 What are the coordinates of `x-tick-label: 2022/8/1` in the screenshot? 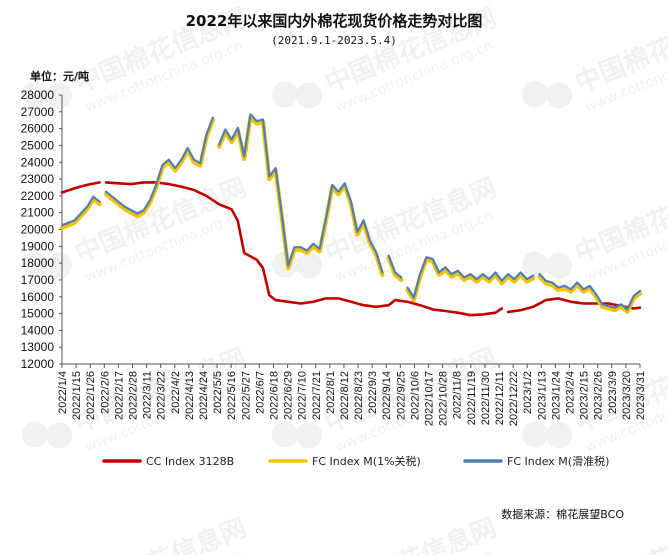 It's located at (331, 392).